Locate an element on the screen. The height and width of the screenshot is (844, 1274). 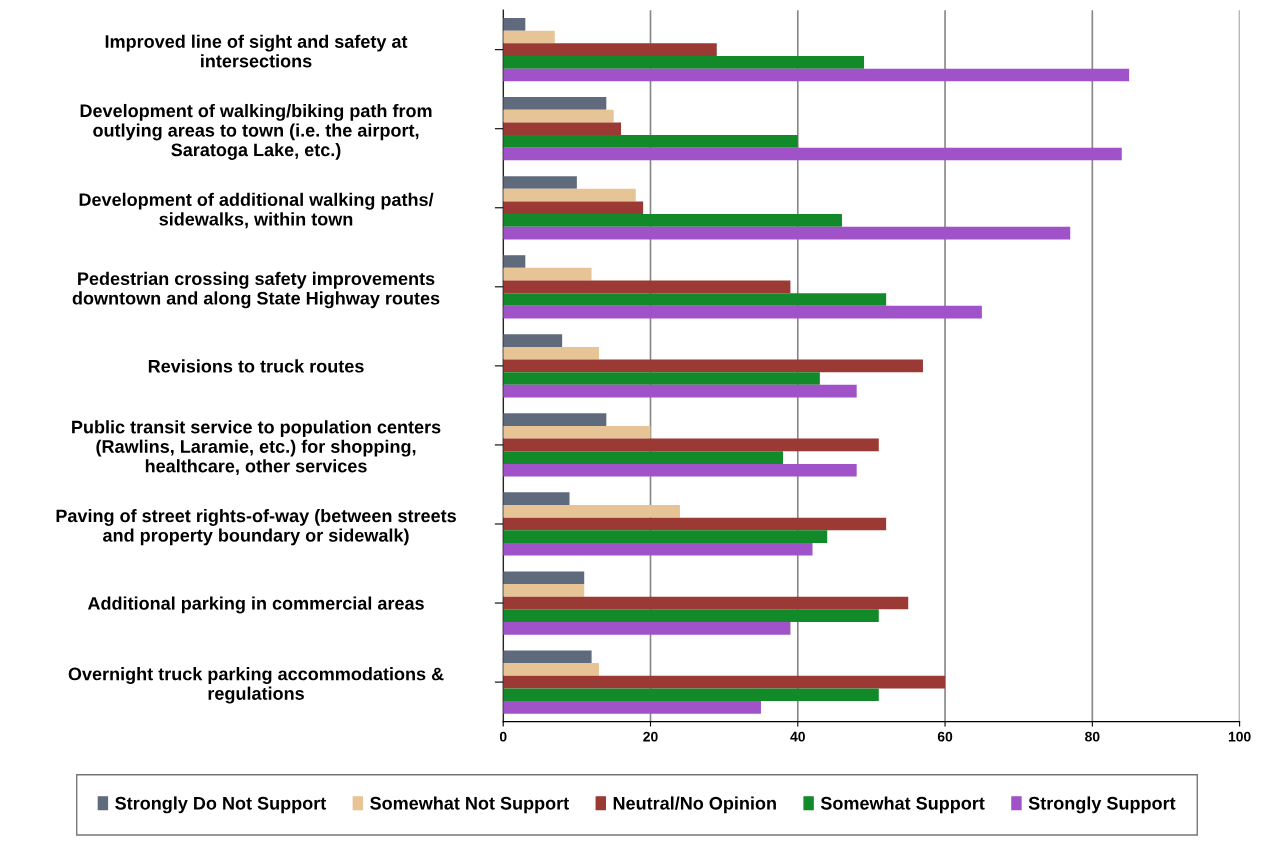
legend-label: Somewhat Support is located at coordinates (902, 805).